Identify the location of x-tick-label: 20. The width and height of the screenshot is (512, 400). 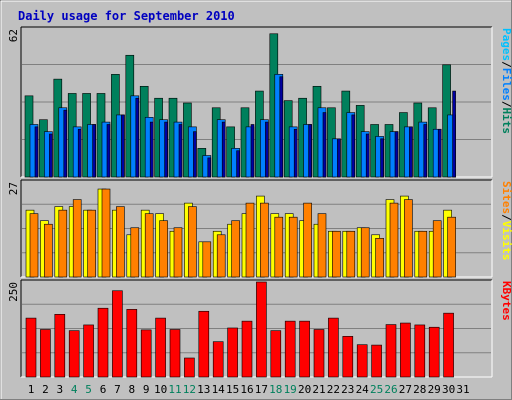
(304, 389).